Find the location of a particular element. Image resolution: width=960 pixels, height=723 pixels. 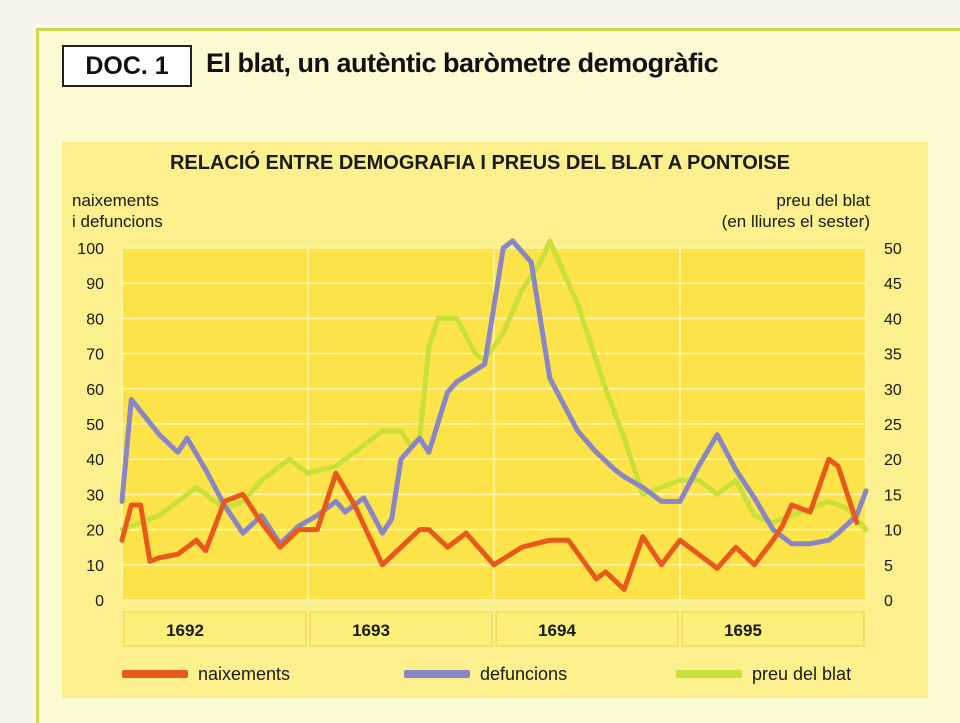

left-axis-caption: naixements i defuncions is located at coordinates (117, 211).